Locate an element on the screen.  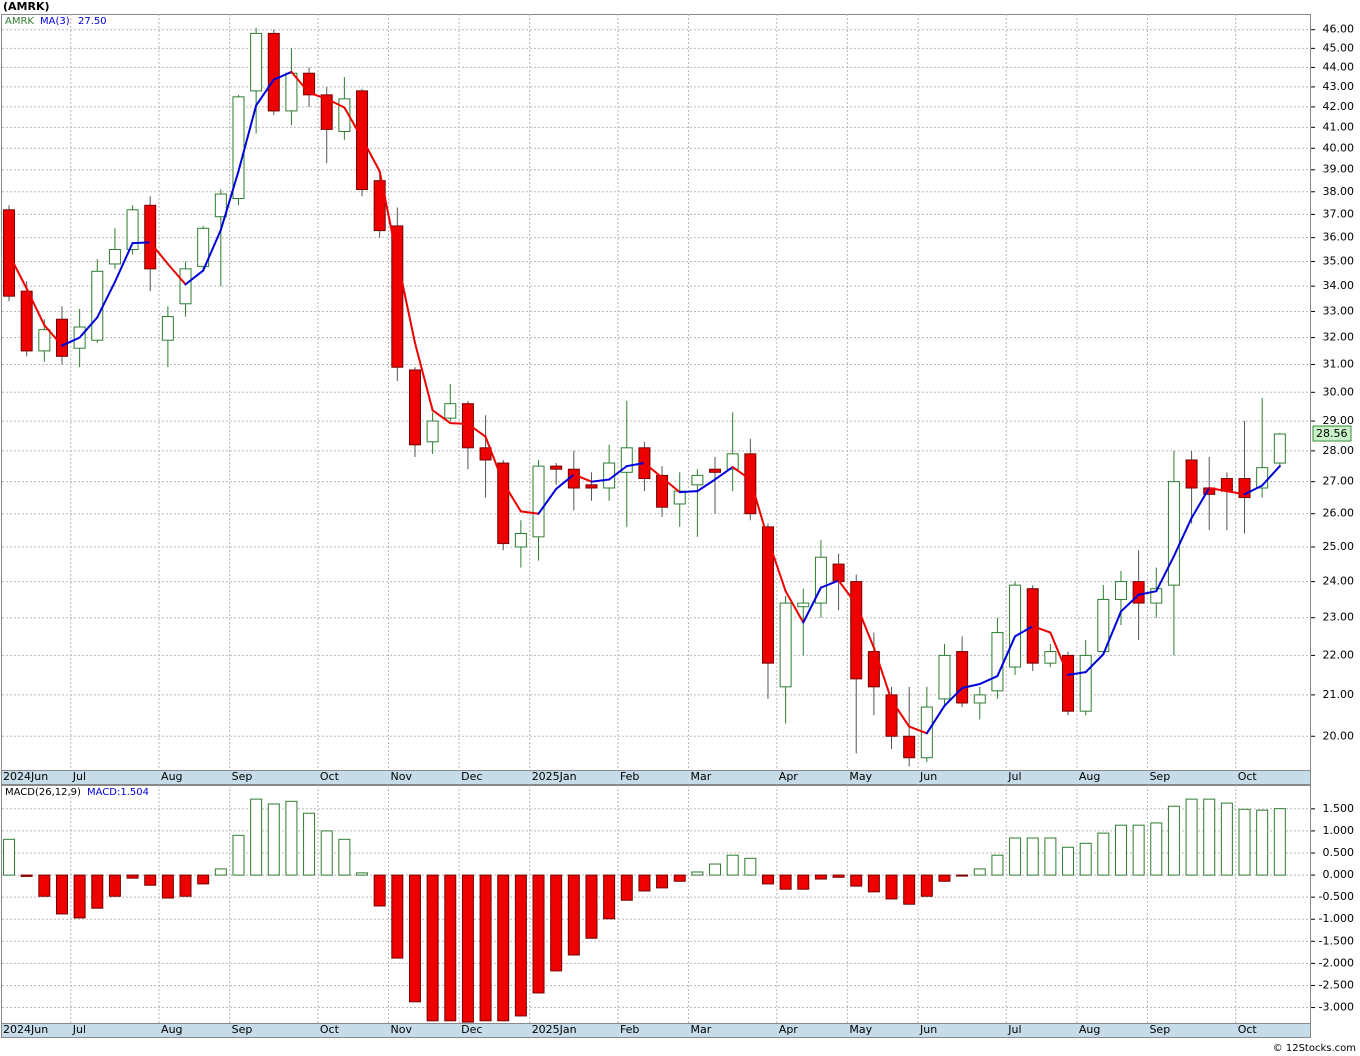
legend-ticker: AMRK is located at coordinates (19, 21).